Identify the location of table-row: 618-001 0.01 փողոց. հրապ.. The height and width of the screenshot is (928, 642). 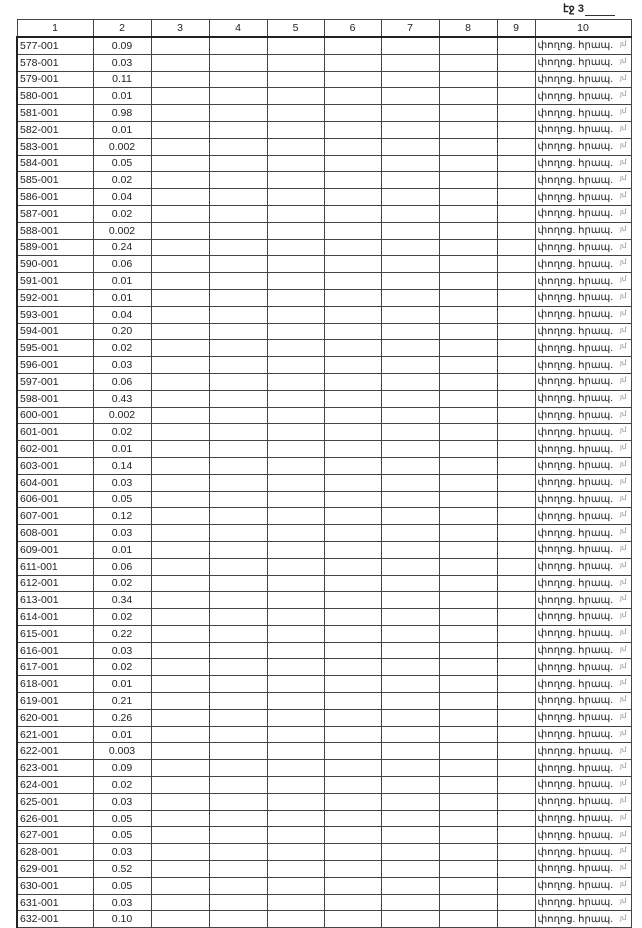
(324, 684).